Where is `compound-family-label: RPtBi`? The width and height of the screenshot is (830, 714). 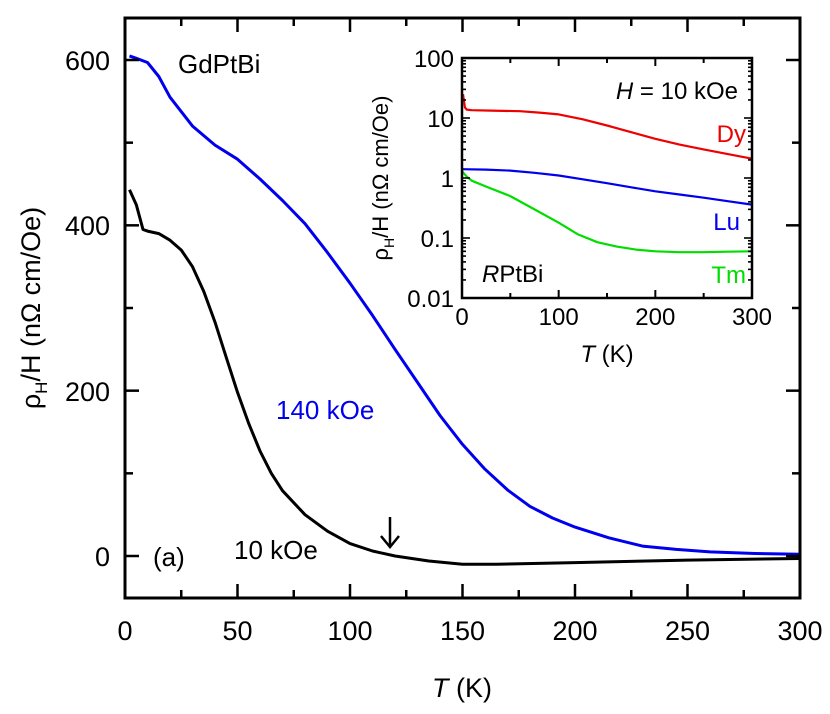
compound-family-label: RPtBi is located at coordinates (512, 274).